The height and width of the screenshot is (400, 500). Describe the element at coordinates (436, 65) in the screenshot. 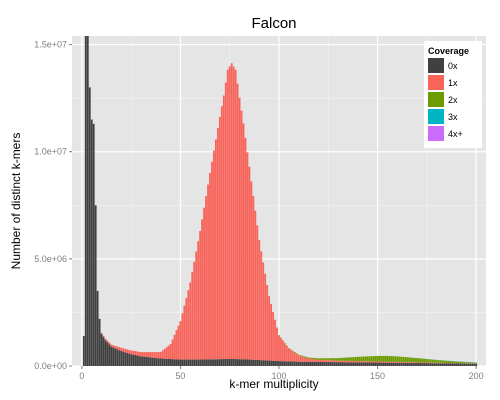

I see `legend-swatch-0x` at that location.